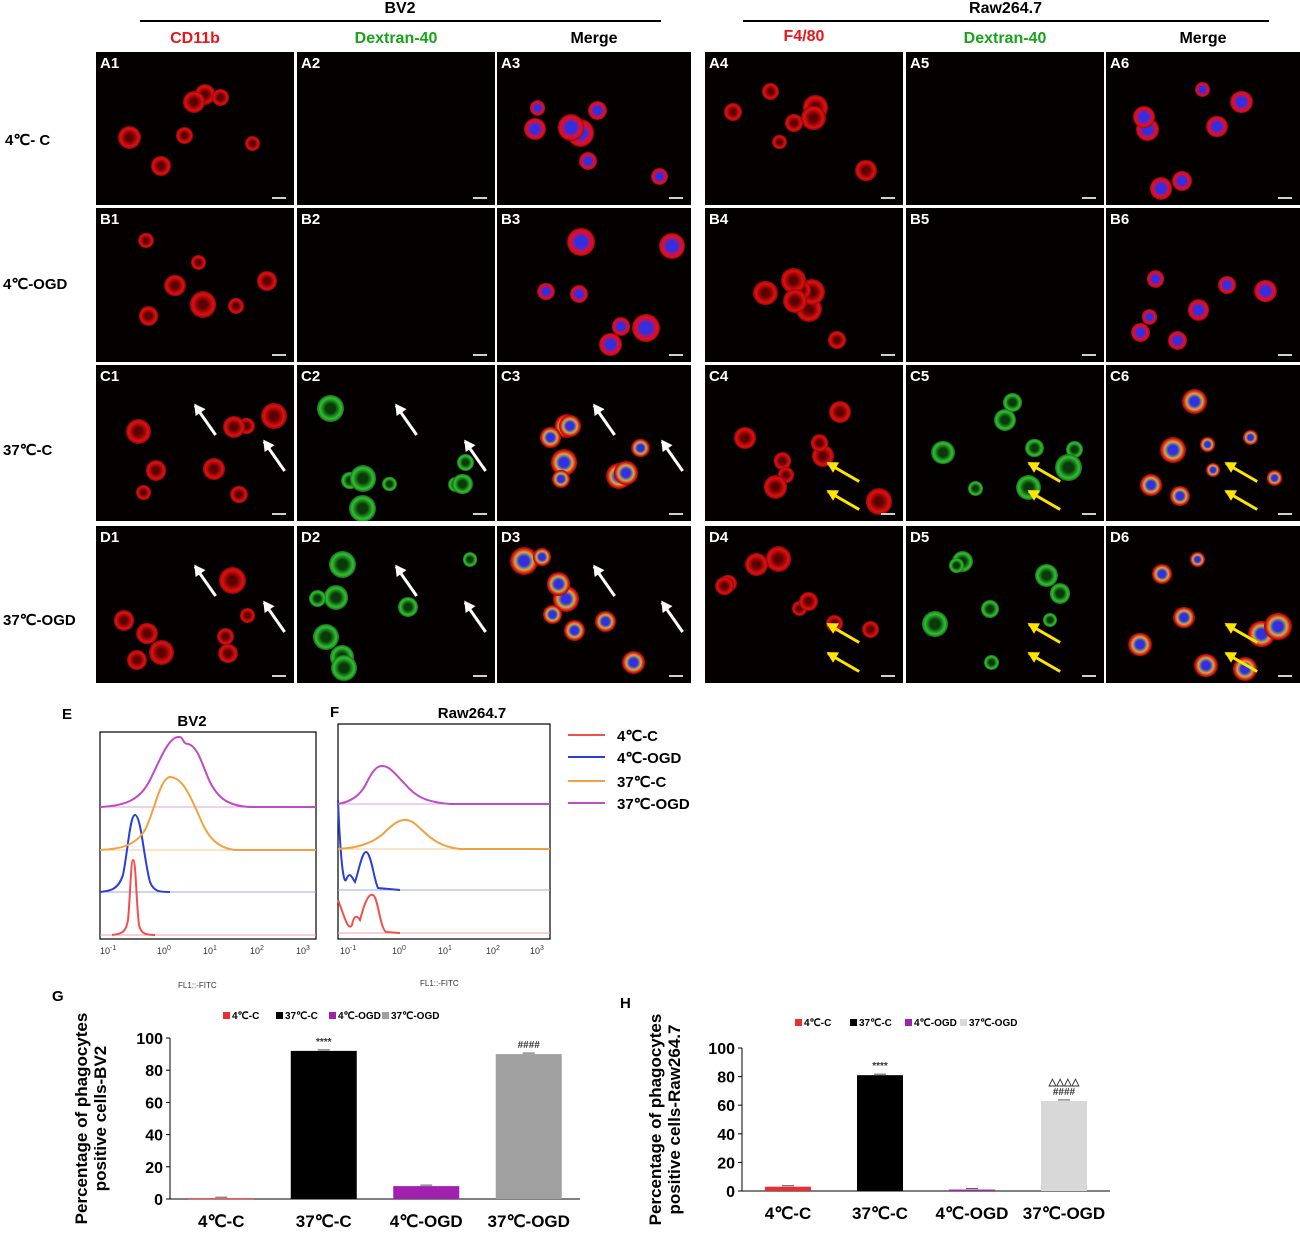  What do you see at coordinates (726, 1078) in the screenshot?
I see `y-tick-label: 80` at bounding box center [726, 1078].